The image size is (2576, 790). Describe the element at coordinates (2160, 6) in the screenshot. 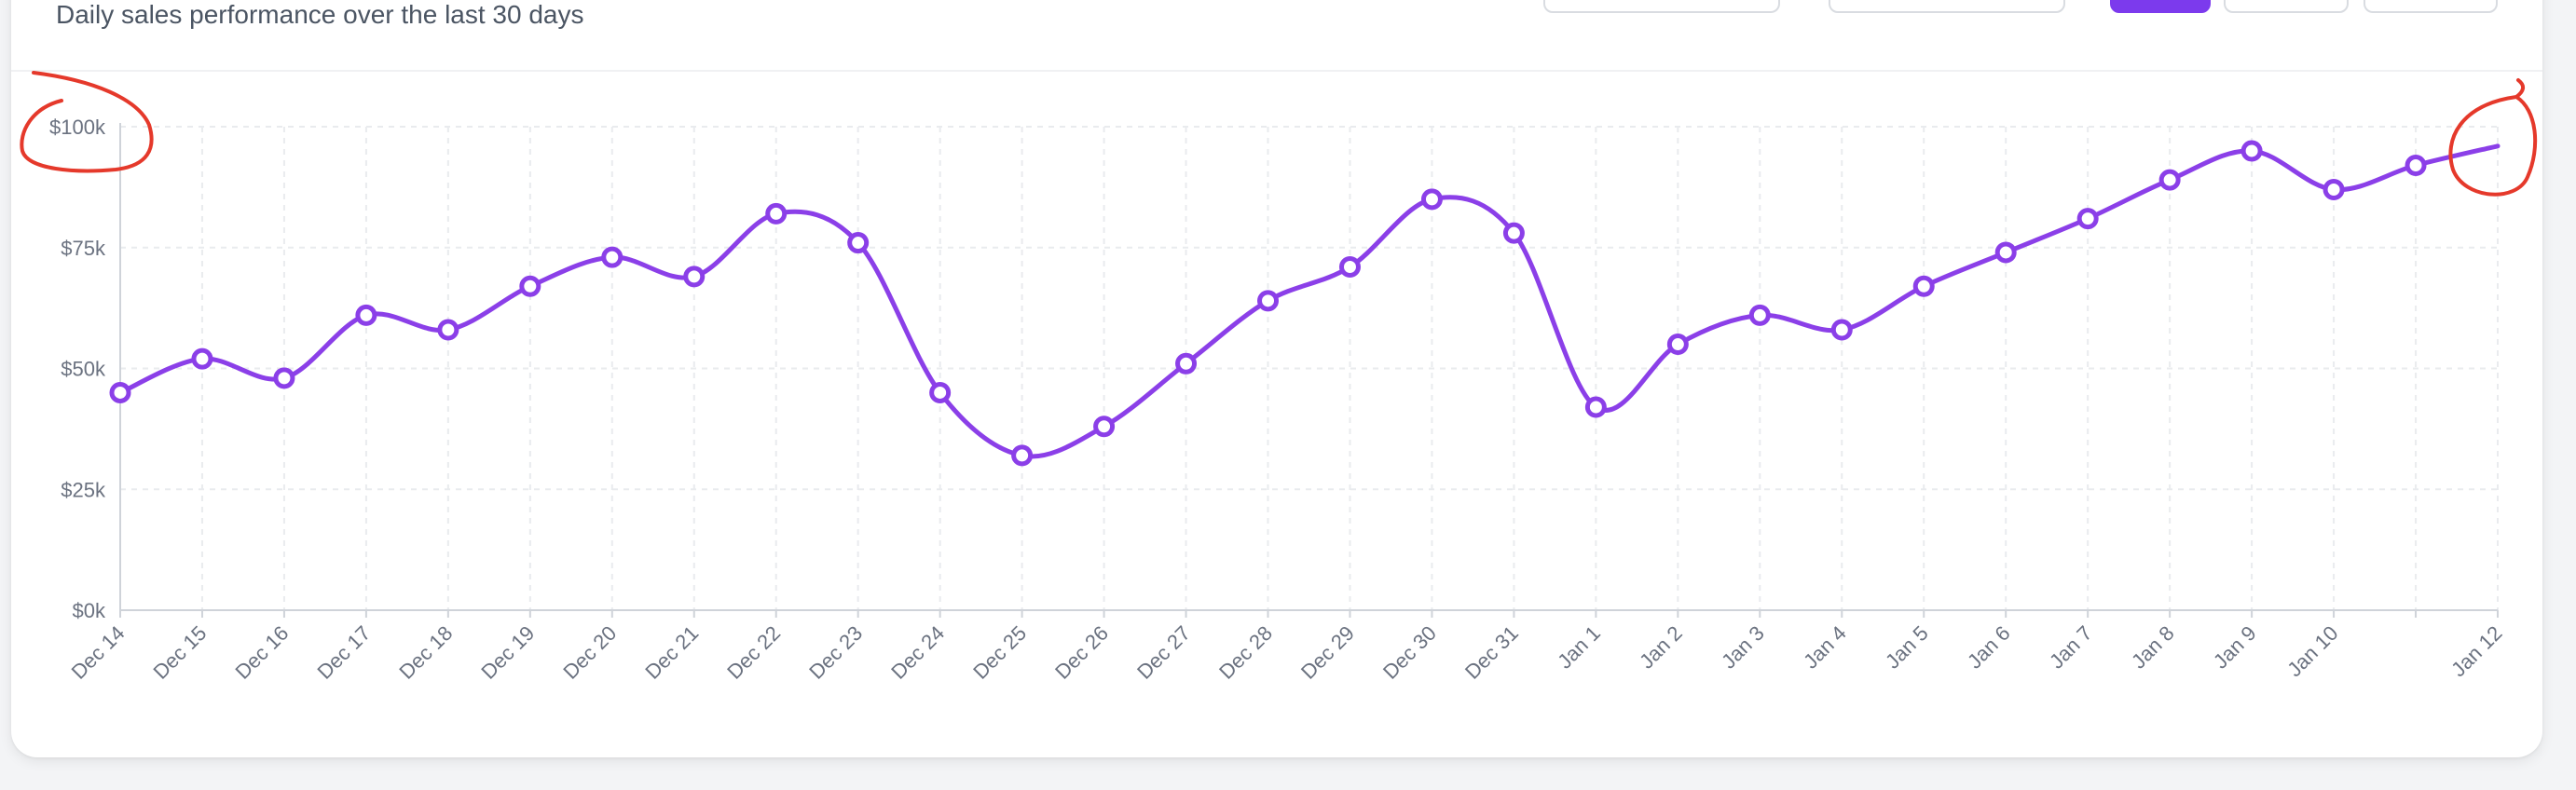

I see `view-toggle-active-button` at that location.